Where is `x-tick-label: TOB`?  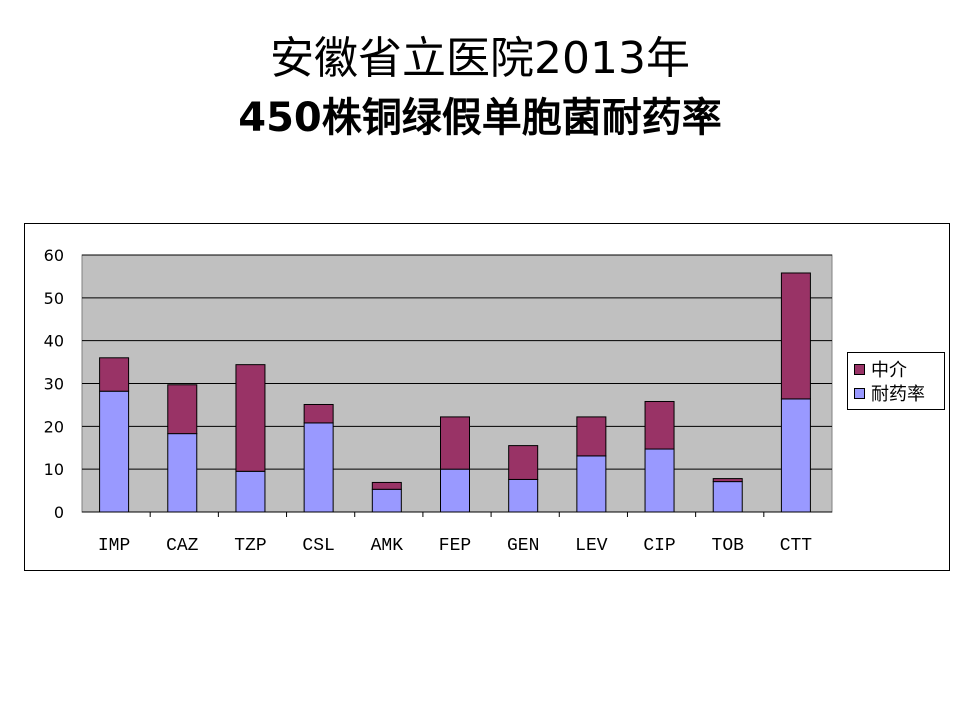
x-tick-label: TOB is located at coordinates (728, 546).